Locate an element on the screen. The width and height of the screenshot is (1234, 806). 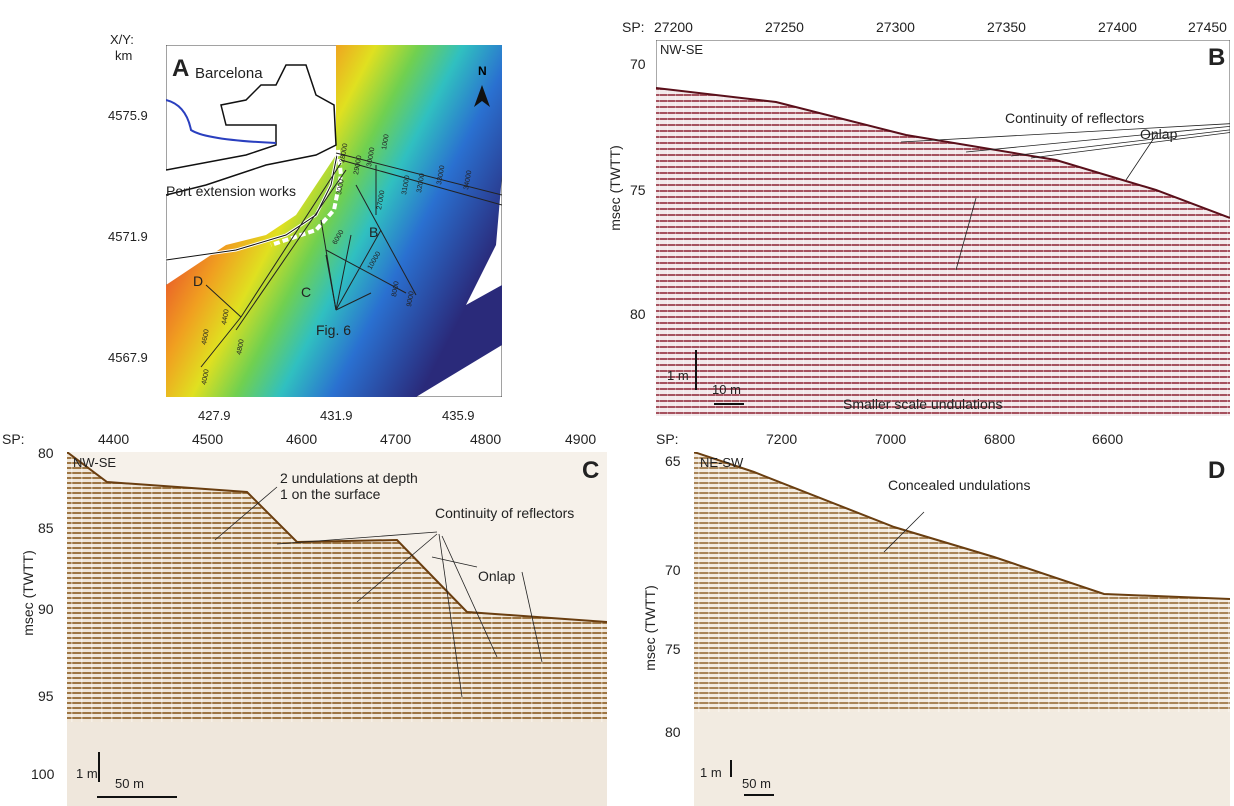
sp-number: 34000 is located at coordinates (468, 180).